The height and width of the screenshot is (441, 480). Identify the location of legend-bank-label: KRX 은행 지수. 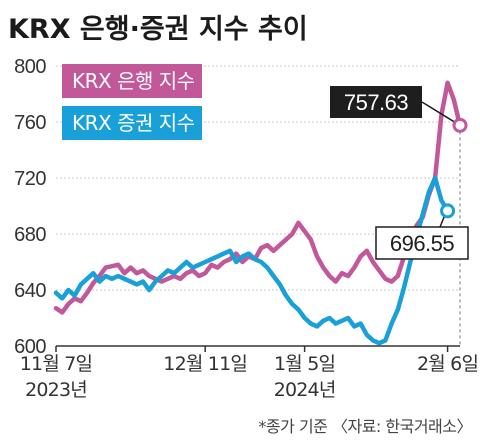
(133, 81).